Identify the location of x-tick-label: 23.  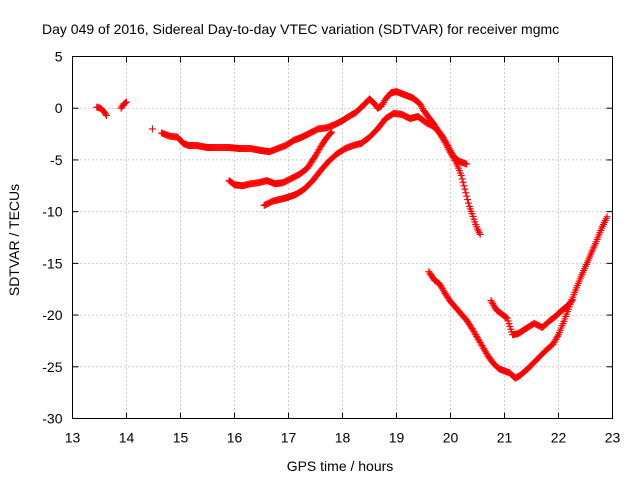
(613, 438).